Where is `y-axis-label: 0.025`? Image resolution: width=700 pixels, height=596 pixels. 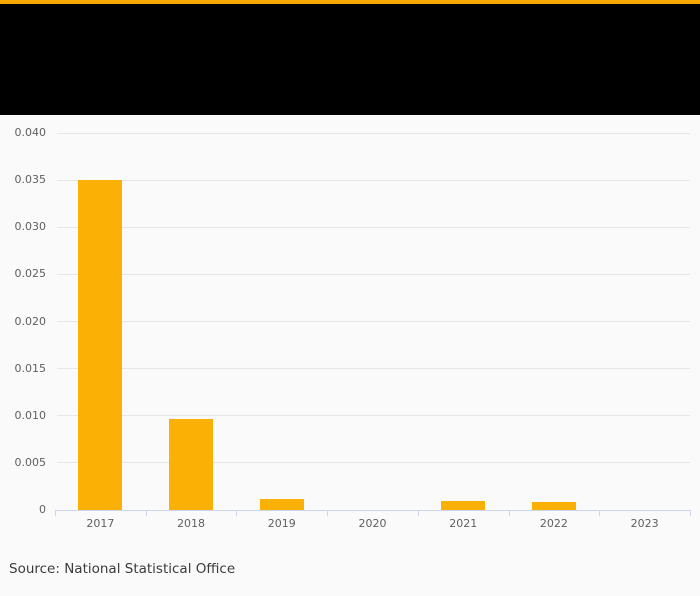
y-axis-label: 0.025 is located at coordinates (30, 274).